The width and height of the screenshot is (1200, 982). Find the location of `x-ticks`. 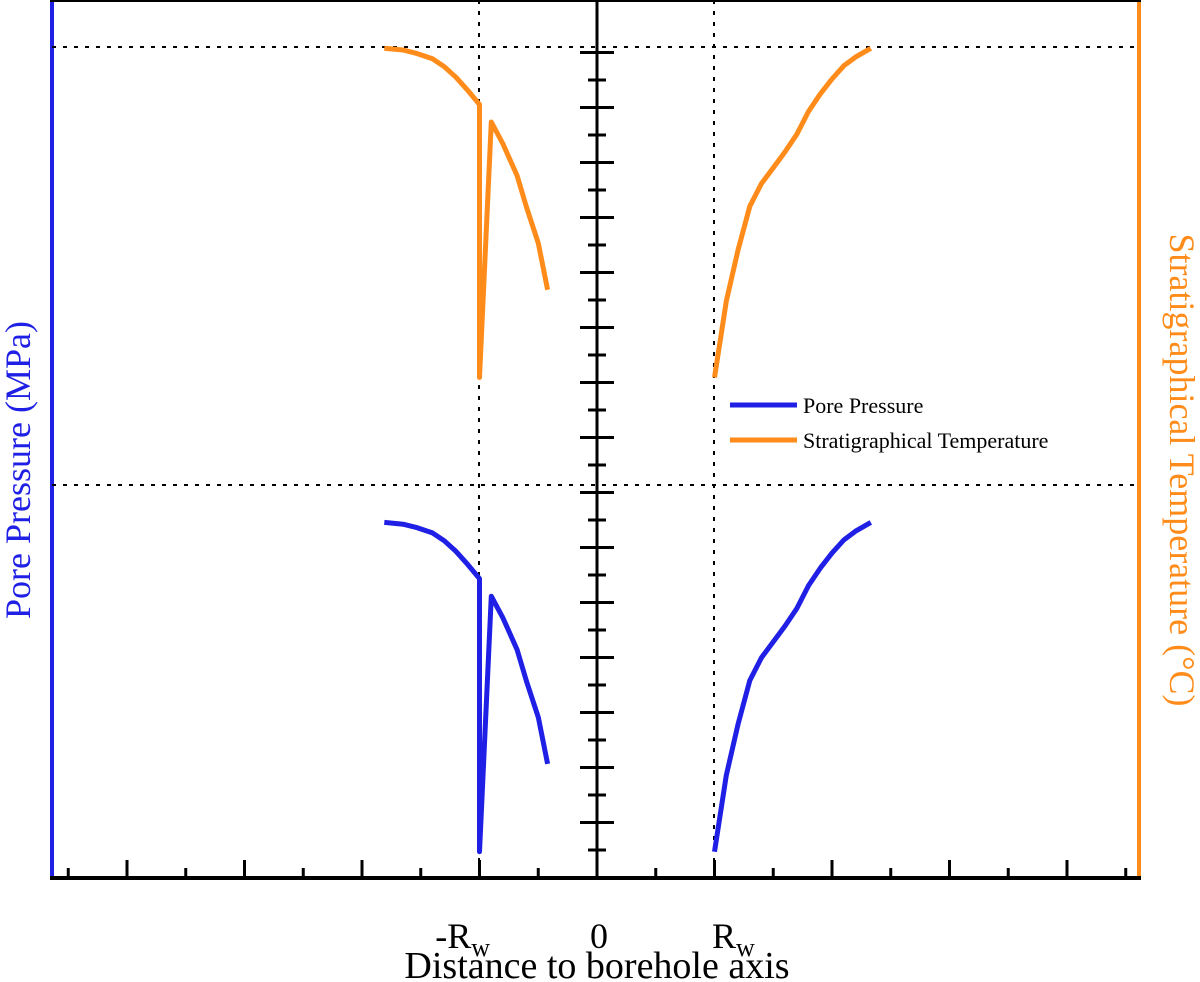

x-ticks is located at coordinates (597, 869).